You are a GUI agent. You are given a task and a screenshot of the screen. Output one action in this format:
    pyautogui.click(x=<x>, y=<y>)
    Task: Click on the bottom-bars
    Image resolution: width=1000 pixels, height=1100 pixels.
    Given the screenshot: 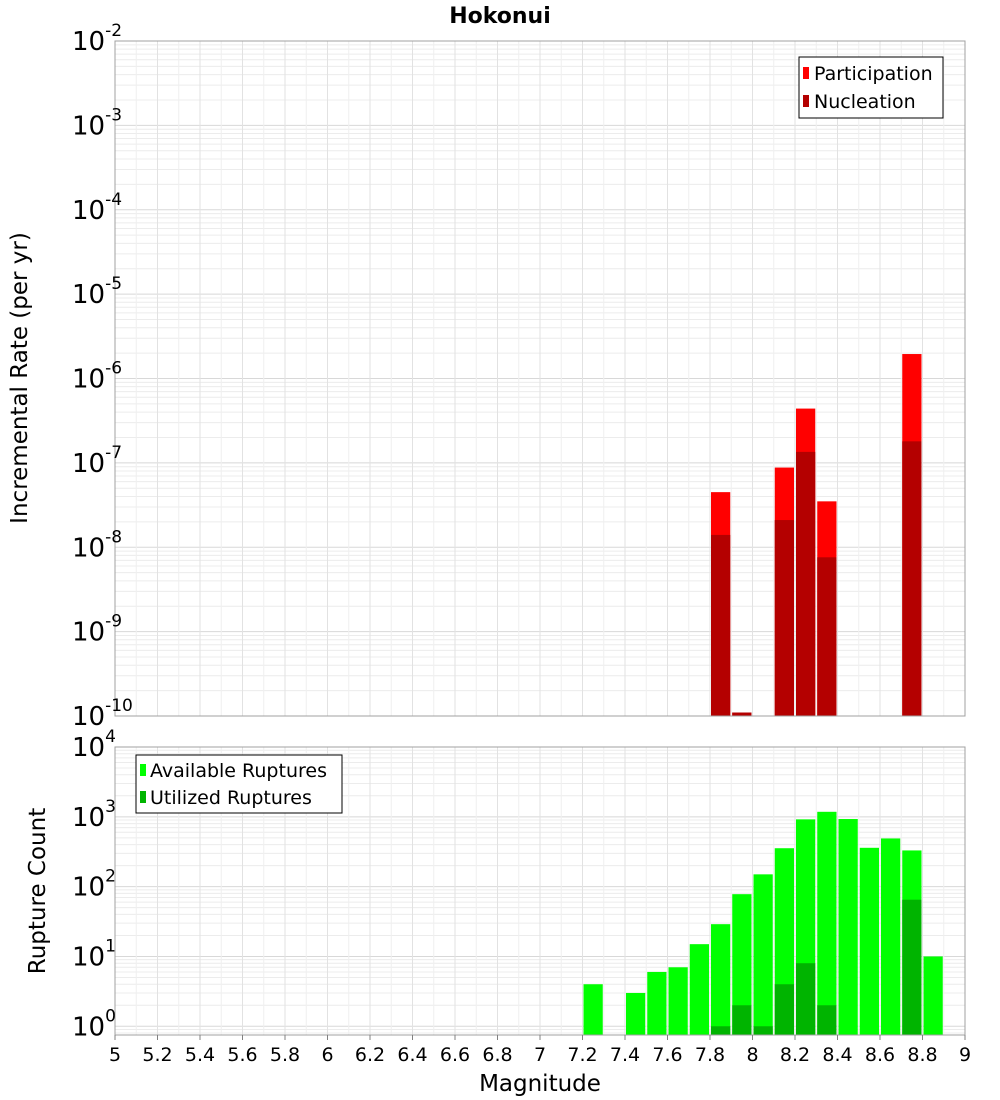 What is the action you would take?
    pyautogui.click(x=763, y=923)
    